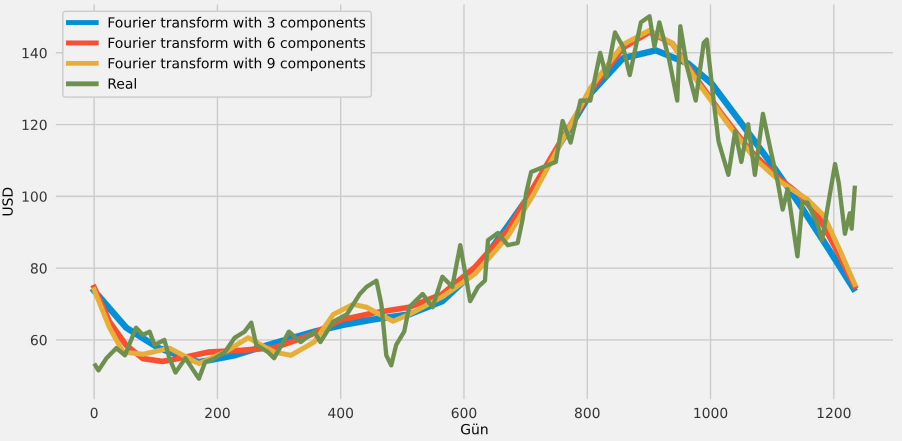  What do you see at coordinates (237, 23) in the screenshot?
I see `legend-label: Fourier transform with 3 components` at bounding box center [237, 23].